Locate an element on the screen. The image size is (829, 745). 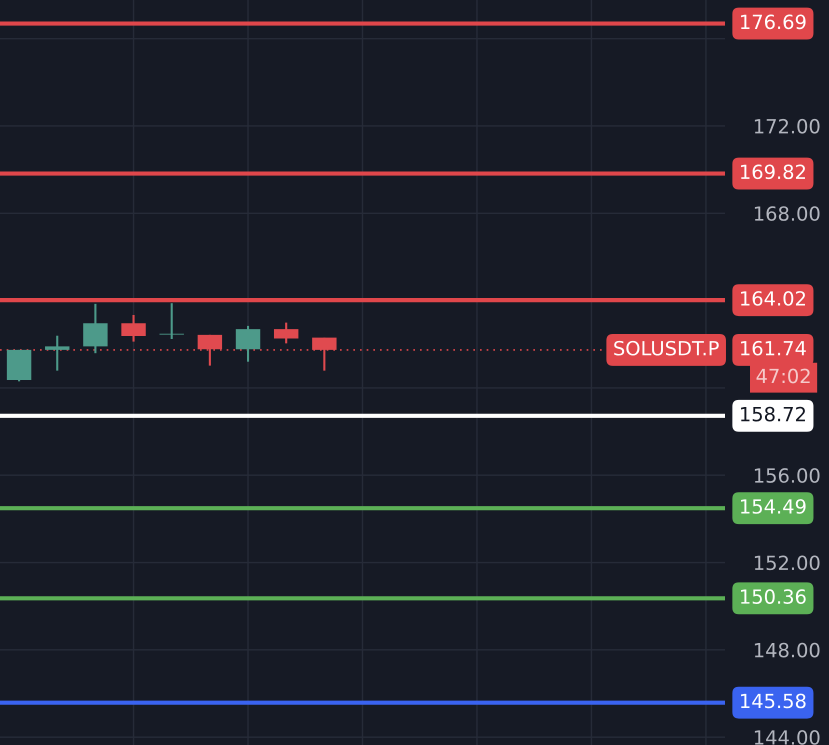
y-tick-label: 156.00 is located at coordinates (787, 475).